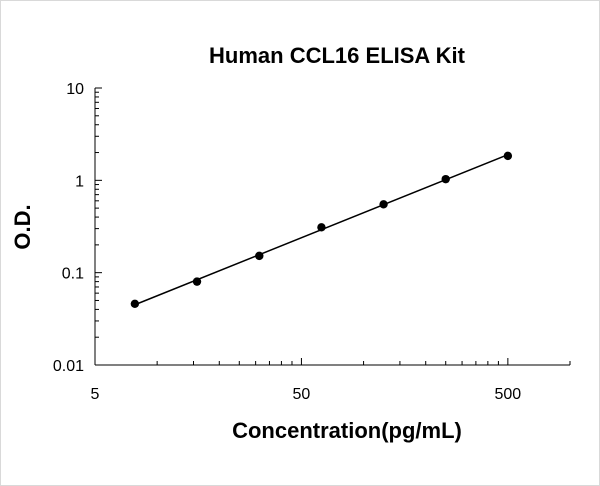 This screenshot has width=600, height=486. I want to click on x-tick-label: 50, so click(302, 394).